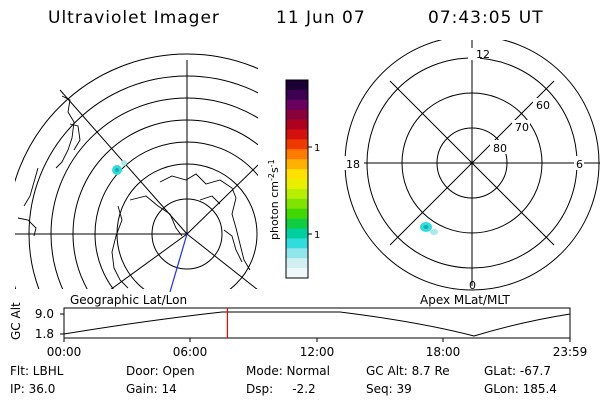 The image size is (600, 400). I want to click on mlt-label-6: 6, so click(579, 164).